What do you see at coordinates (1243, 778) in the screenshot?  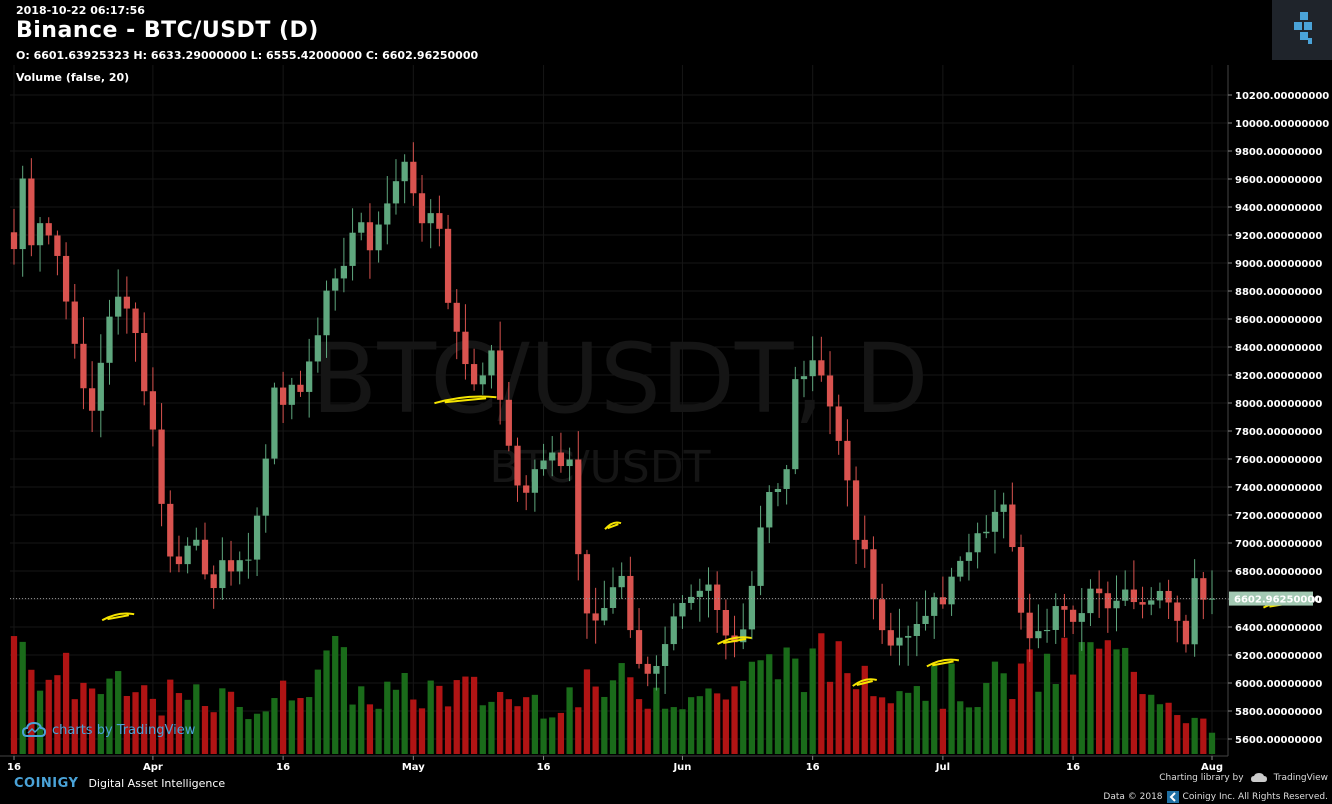 I see `charting-library-credit: Charting library by TradingView` at bounding box center [1243, 778].